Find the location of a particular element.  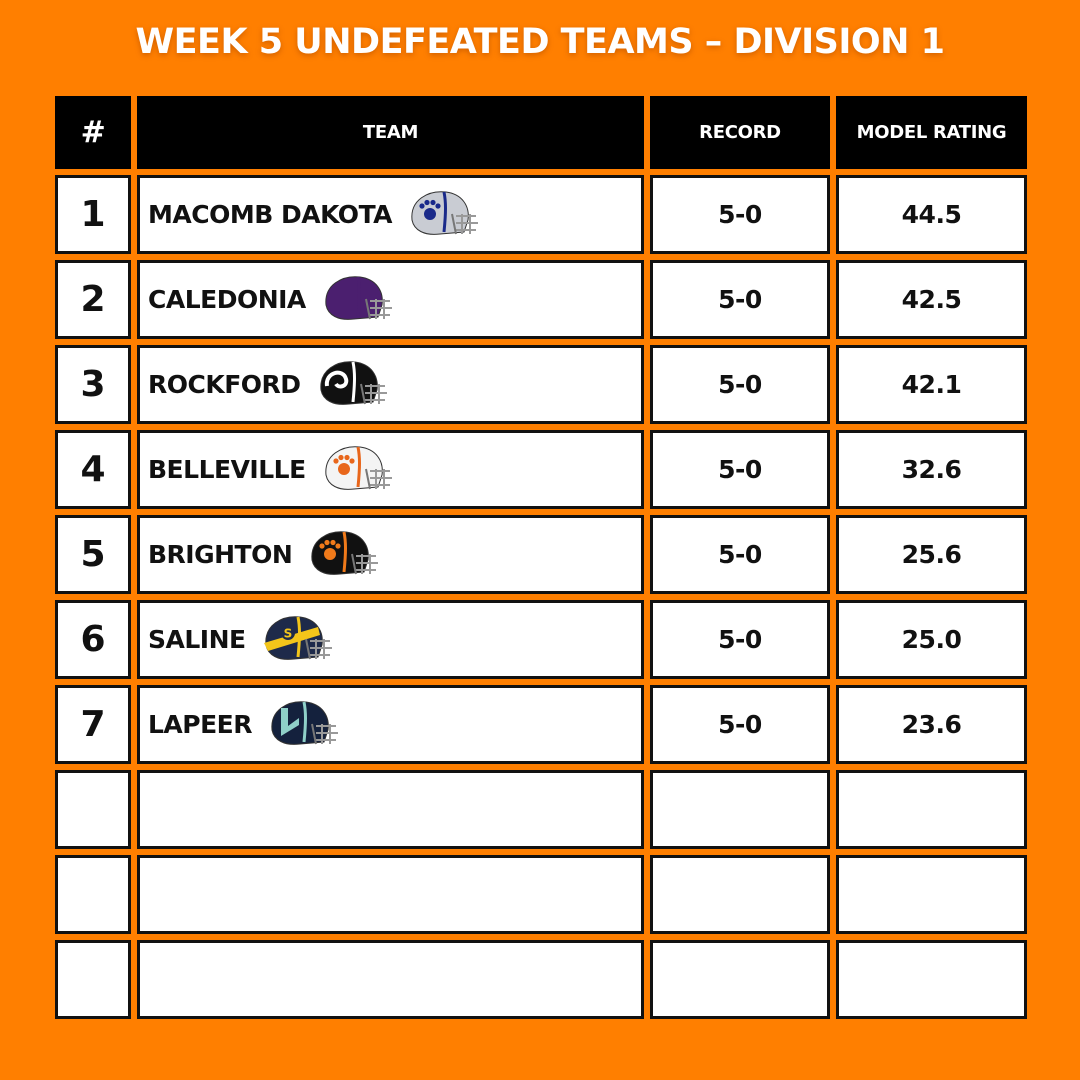

header-rank: # is located at coordinates (93, 132).